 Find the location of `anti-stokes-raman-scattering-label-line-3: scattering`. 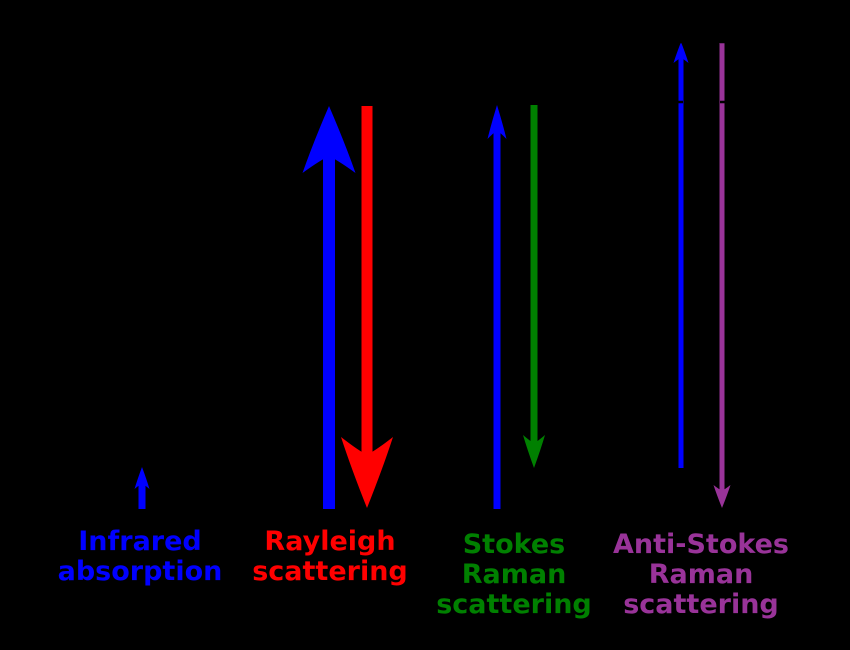

anti-stokes-raman-scattering-label-line-3: scattering is located at coordinates (701, 604).